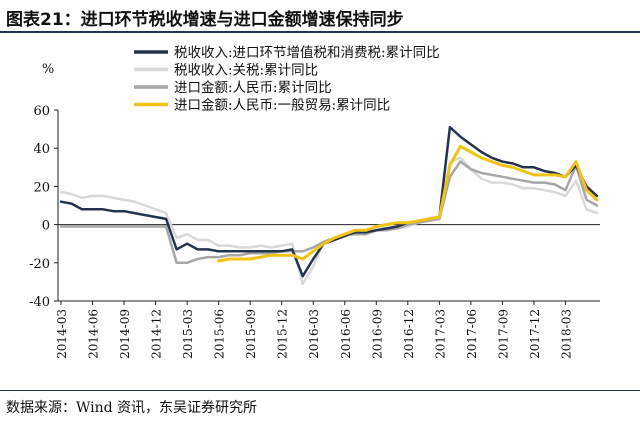  Describe the element at coordinates (440, 334) in the screenshot. I see `x-tick-label: 2017-03` at that location.